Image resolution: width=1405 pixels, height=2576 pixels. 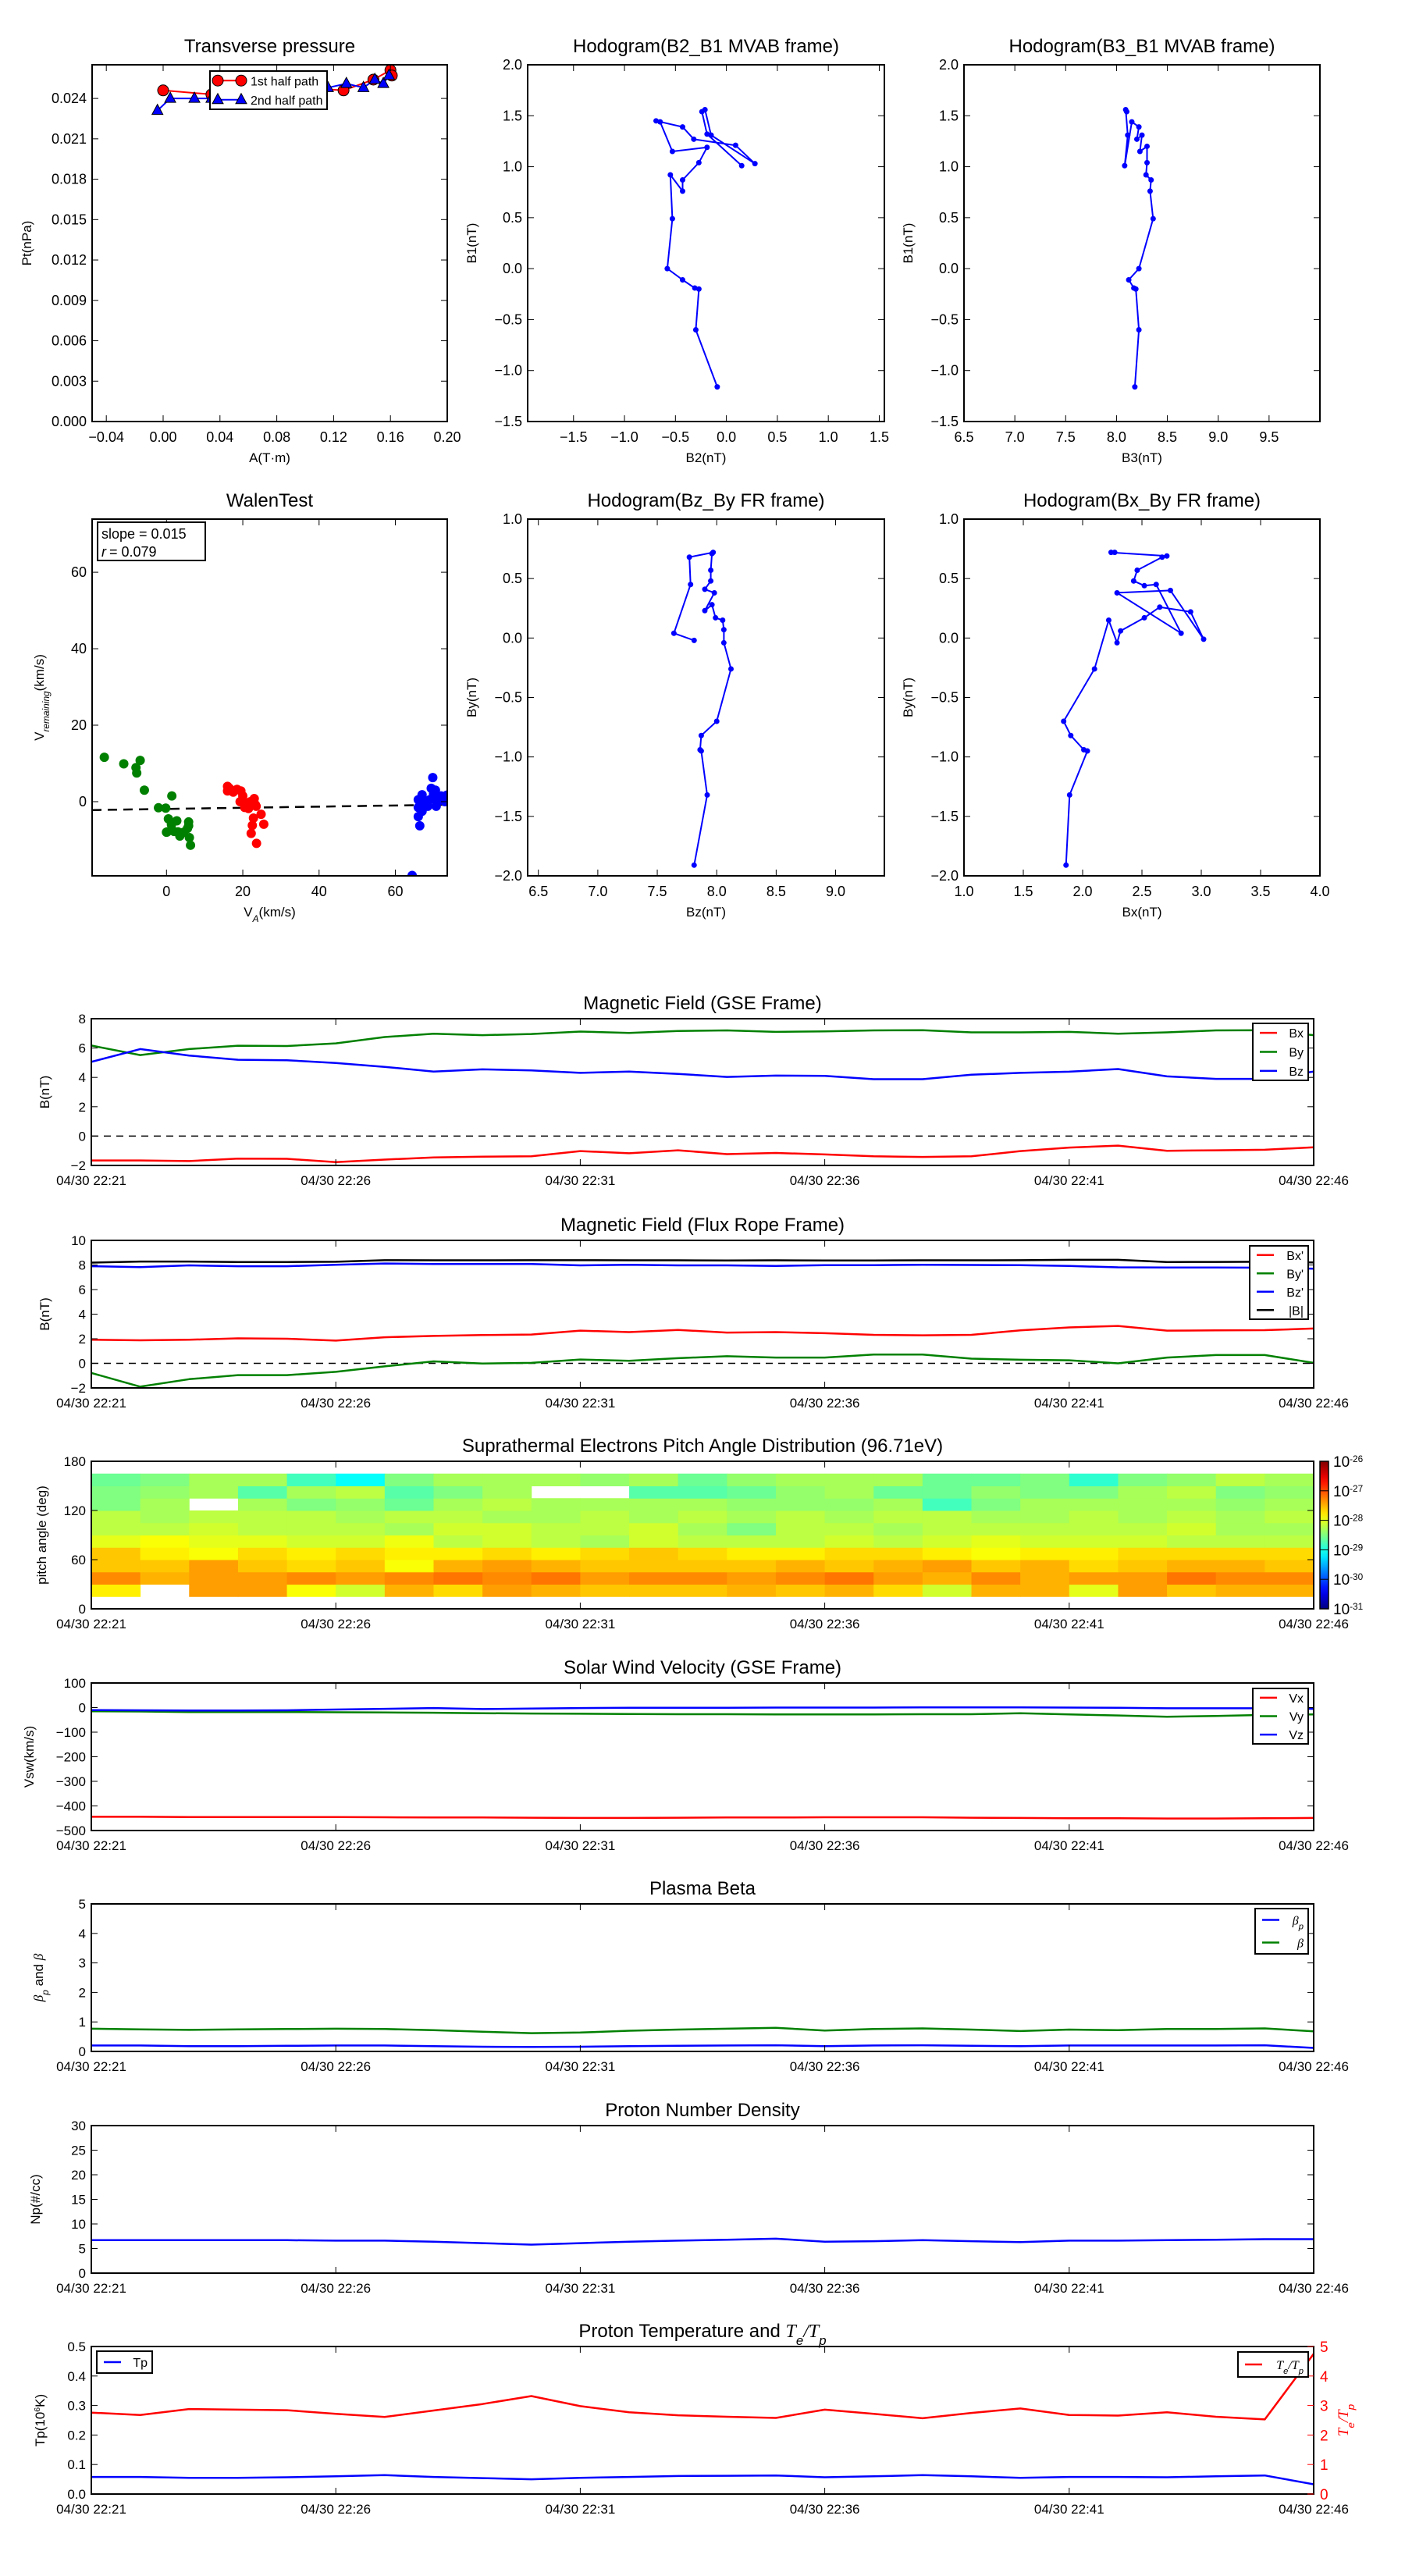 What do you see at coordinates (220, 437) in the screenshot?
I see `x-tick-label: 0.04` at bounding box center [220, 437].